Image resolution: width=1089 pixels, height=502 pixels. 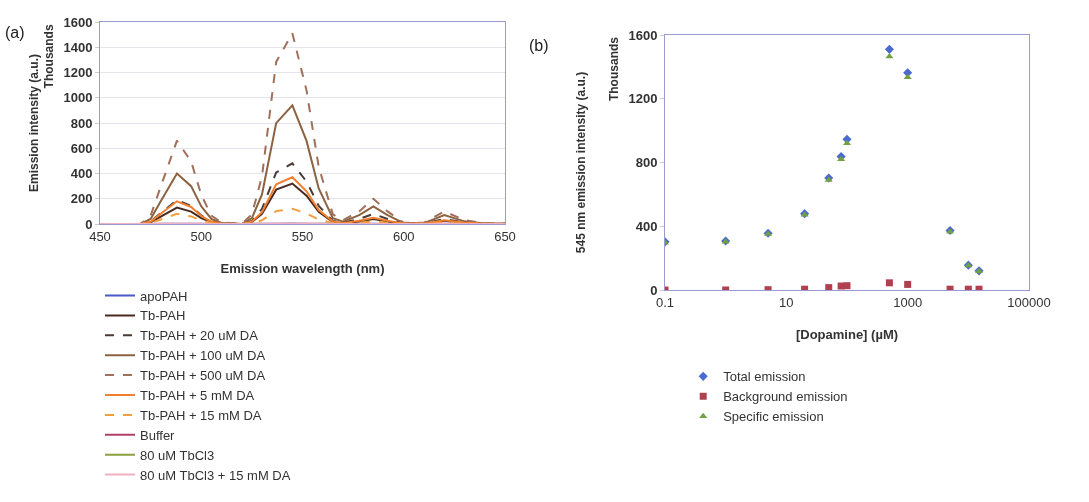 I want to click on y-tick-label: 1400, so click(x=78, y=47).